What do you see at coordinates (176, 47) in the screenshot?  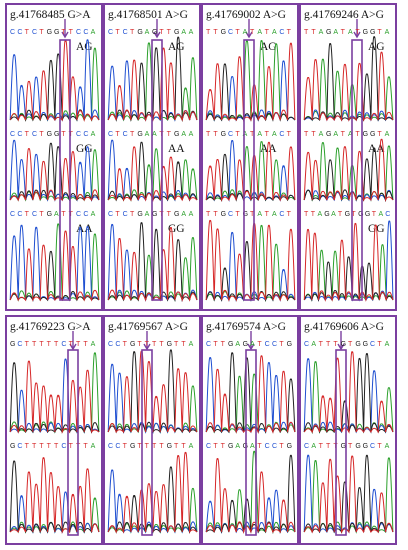 I see `genotype-label: AG` at bounding box center [176, 47].